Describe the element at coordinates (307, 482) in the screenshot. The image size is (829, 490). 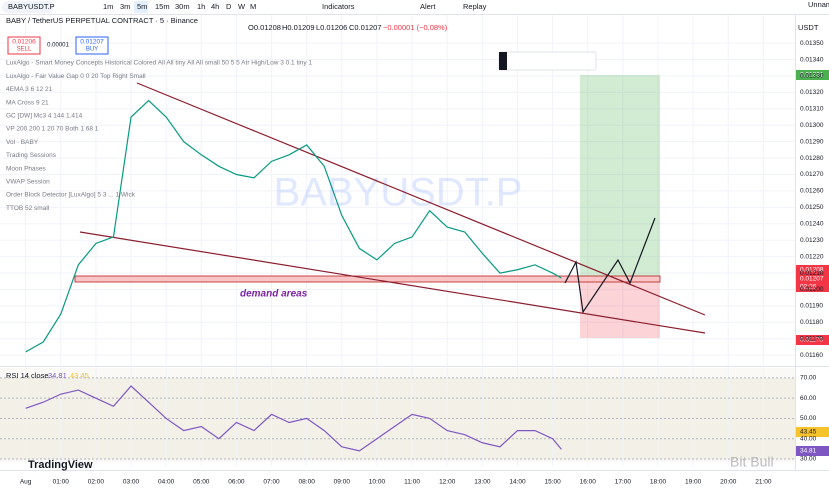
I see `x-tick-label: 08:00` at that location.